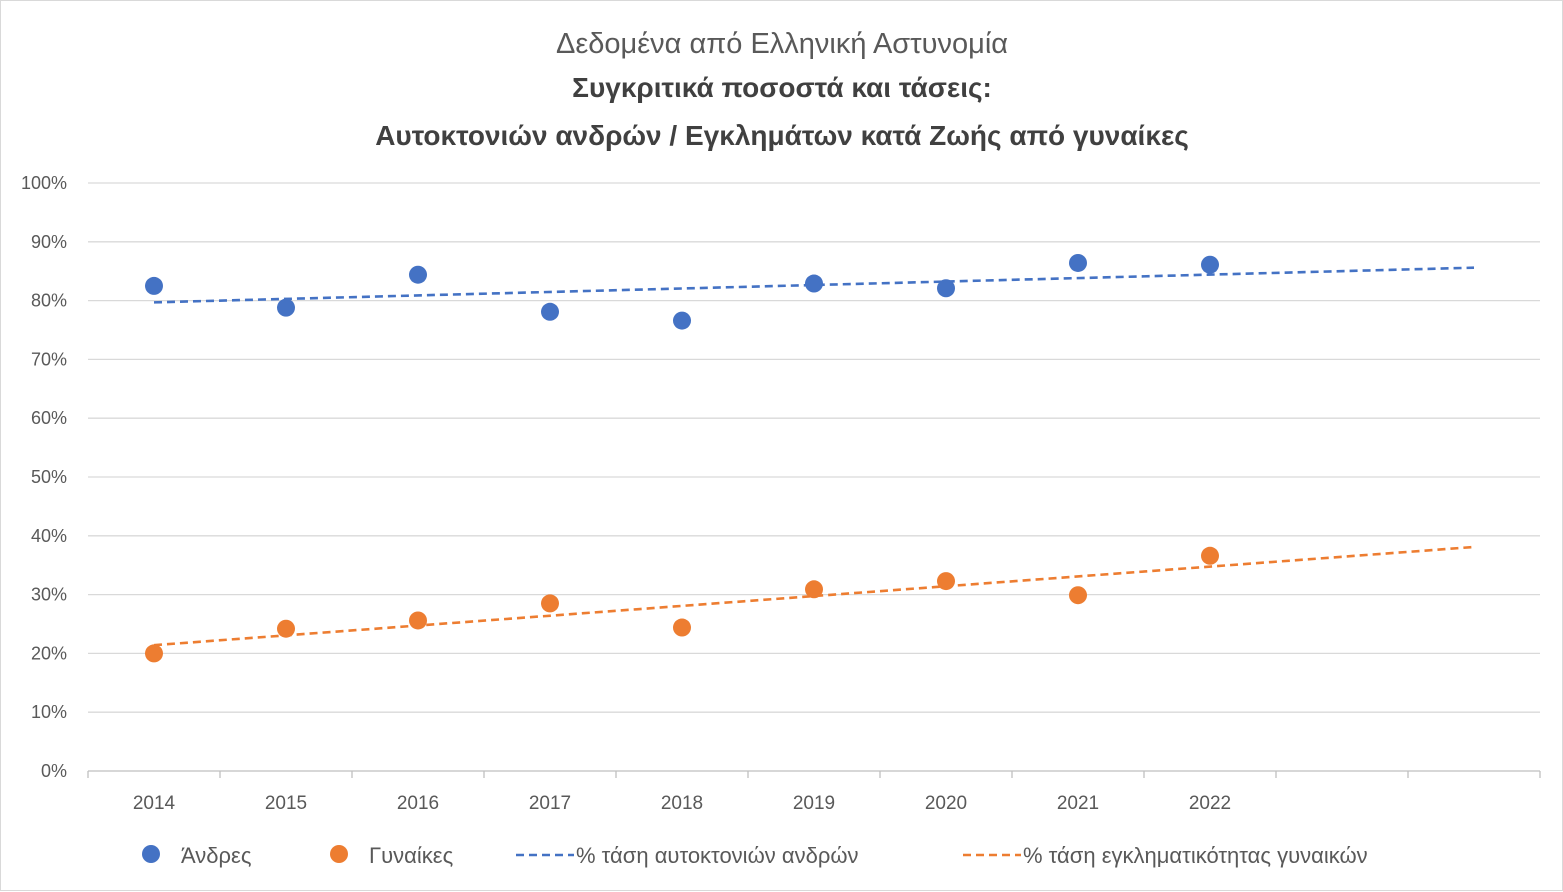 The image size is (1563, 892). What do you see at coordinates (44, 183) in the screenshot?
I see `y-tick-label: 100%` at bounding box center [44, 183].